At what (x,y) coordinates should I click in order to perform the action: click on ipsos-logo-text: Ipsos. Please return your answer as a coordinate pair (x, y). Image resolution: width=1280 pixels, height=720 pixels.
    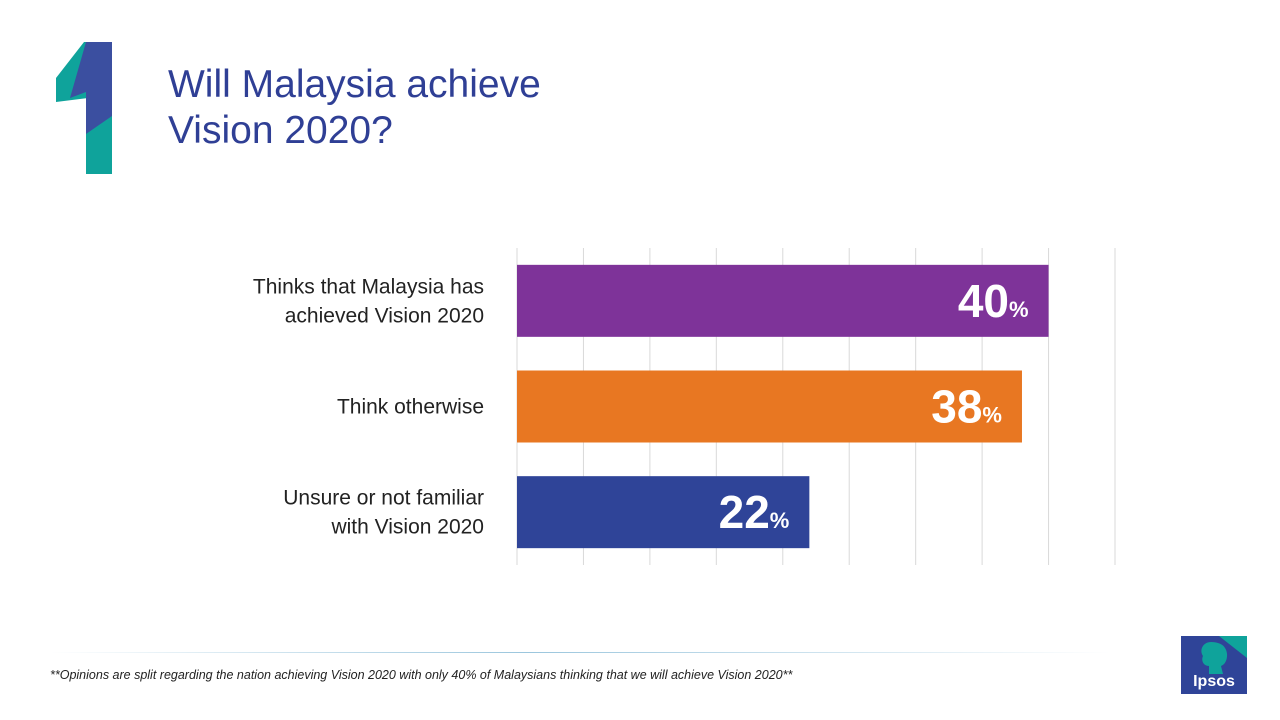
    Looking at the image, I should click on (1214, 682).